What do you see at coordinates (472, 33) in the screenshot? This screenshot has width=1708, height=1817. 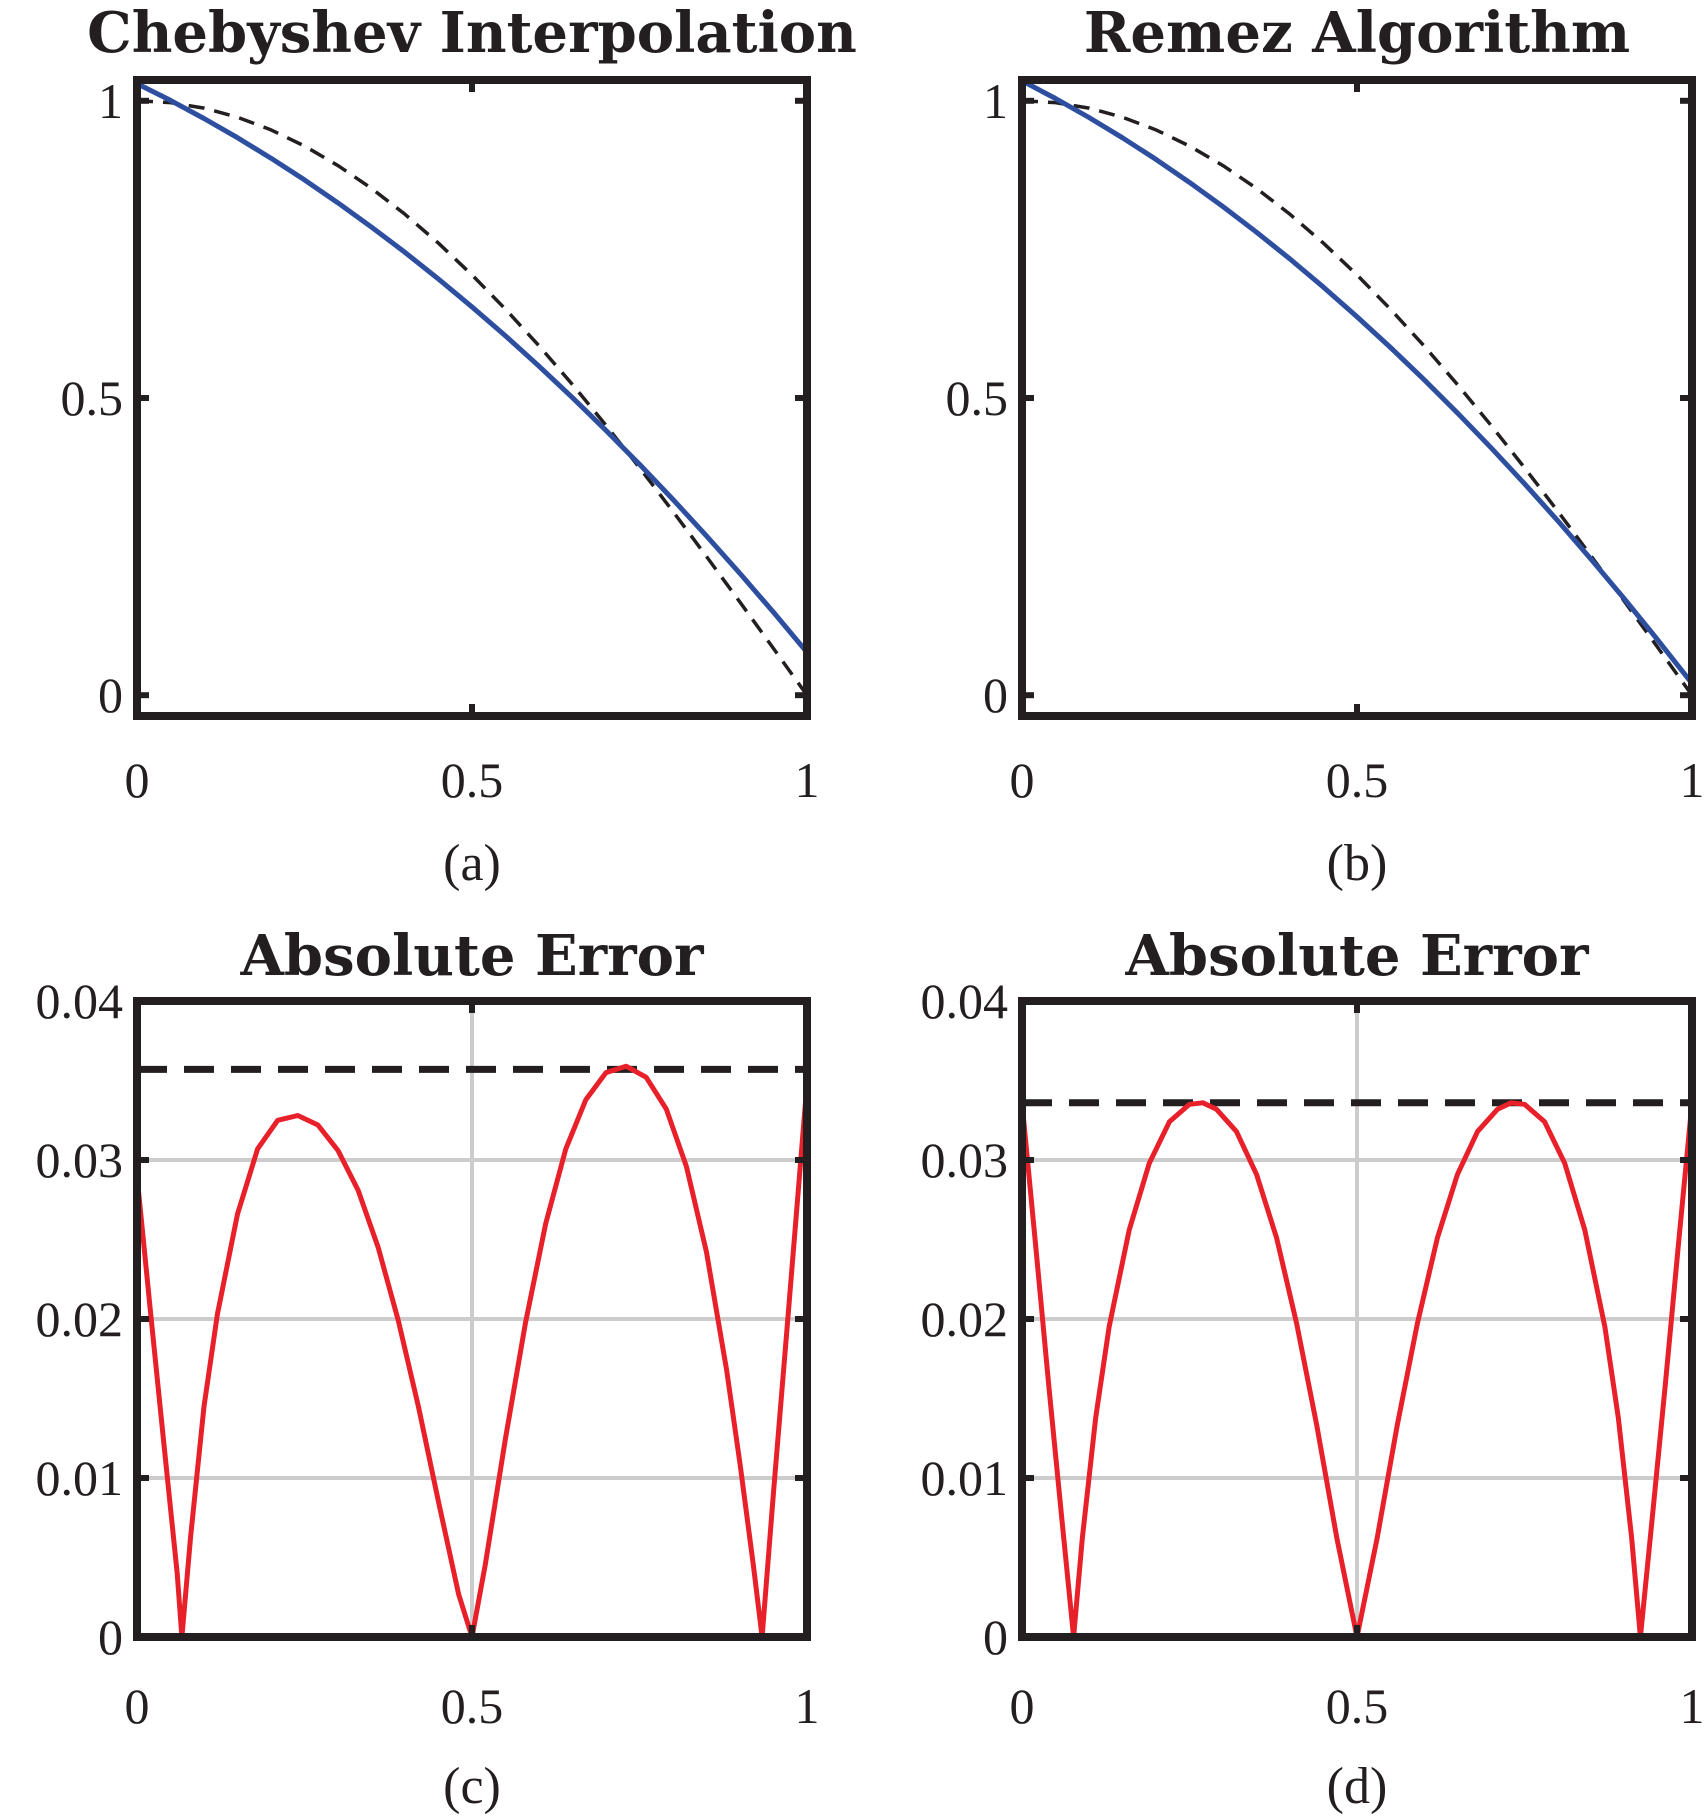 I see `chart-title: Chebyshev Interpolation` at bounding box center [472, 33].